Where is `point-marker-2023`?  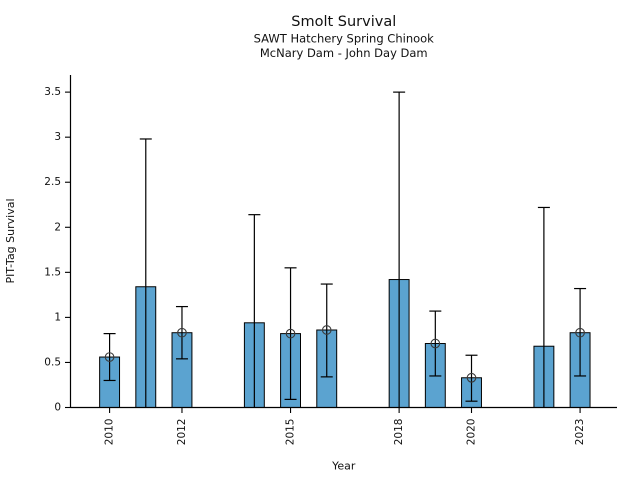
point-marker-2023 is located at coordinates (580, 332).